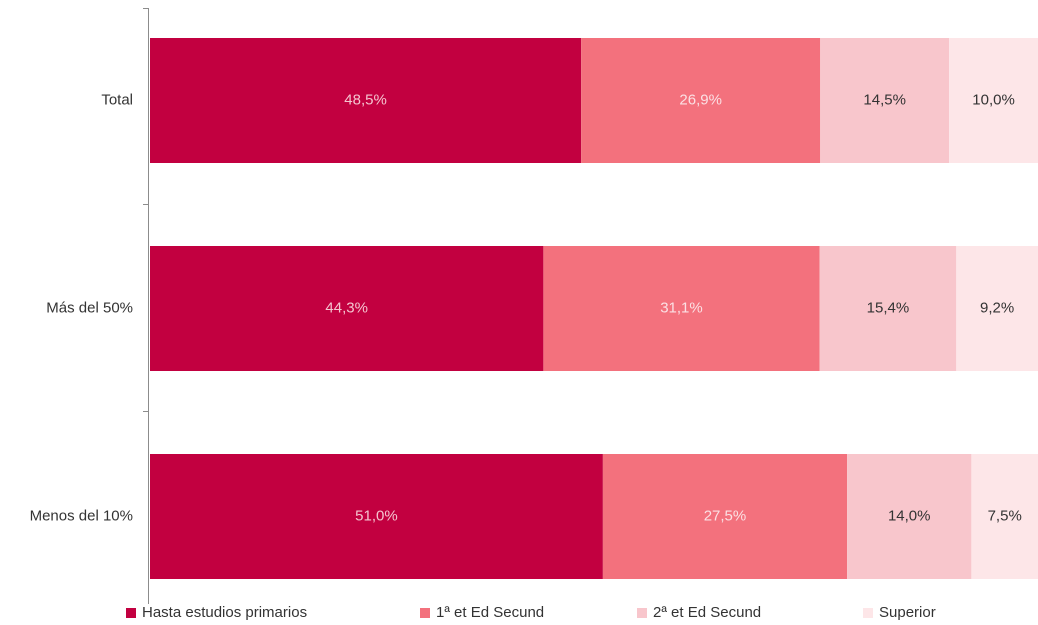 The height and width of the screenshot is (625, 1038). I want to click on legend-item-2a-secund: 2ª et Ed Secund, so click(699, 612).